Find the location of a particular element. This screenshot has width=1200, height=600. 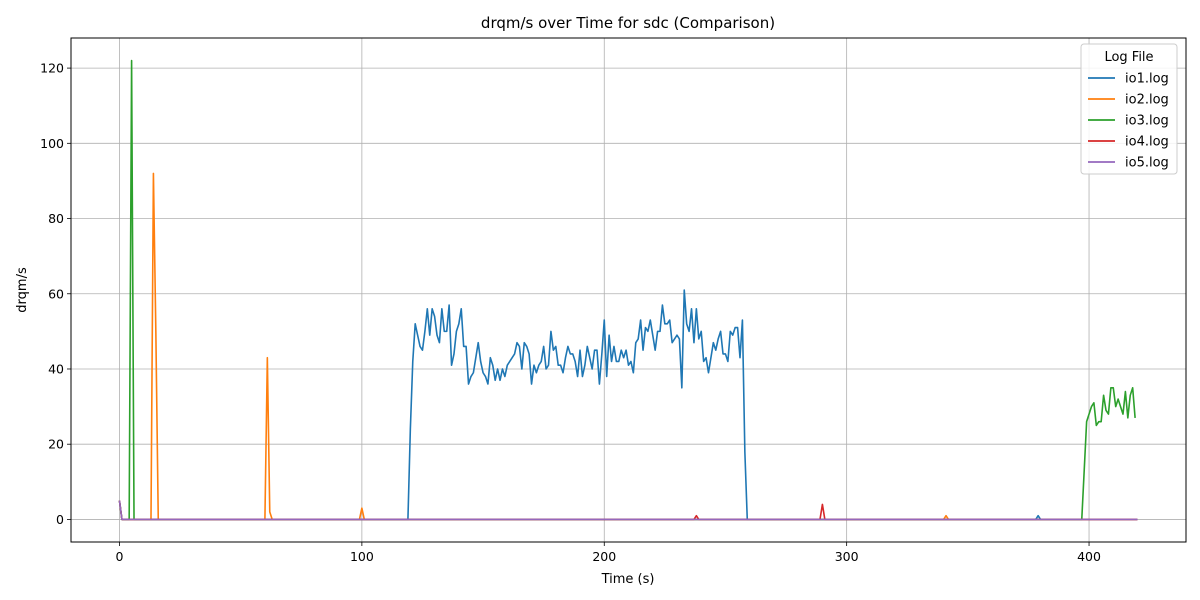

y-axis-label: drqm/s is located at coordinates (22, 290).